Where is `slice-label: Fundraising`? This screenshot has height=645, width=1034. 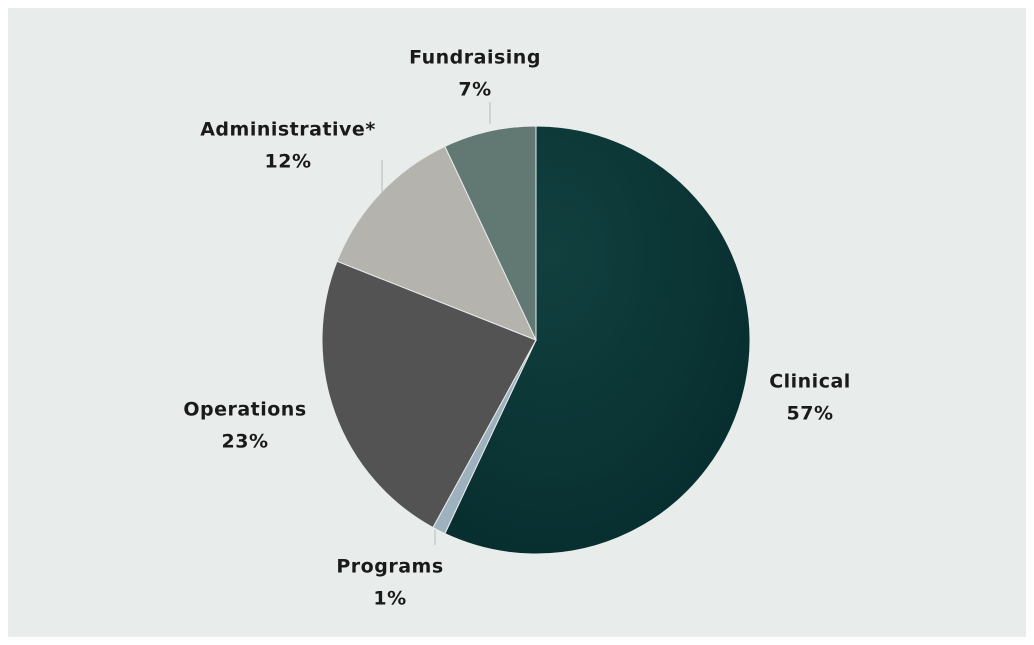
slice-label: Fundraising is located at coordinates (475, 58).